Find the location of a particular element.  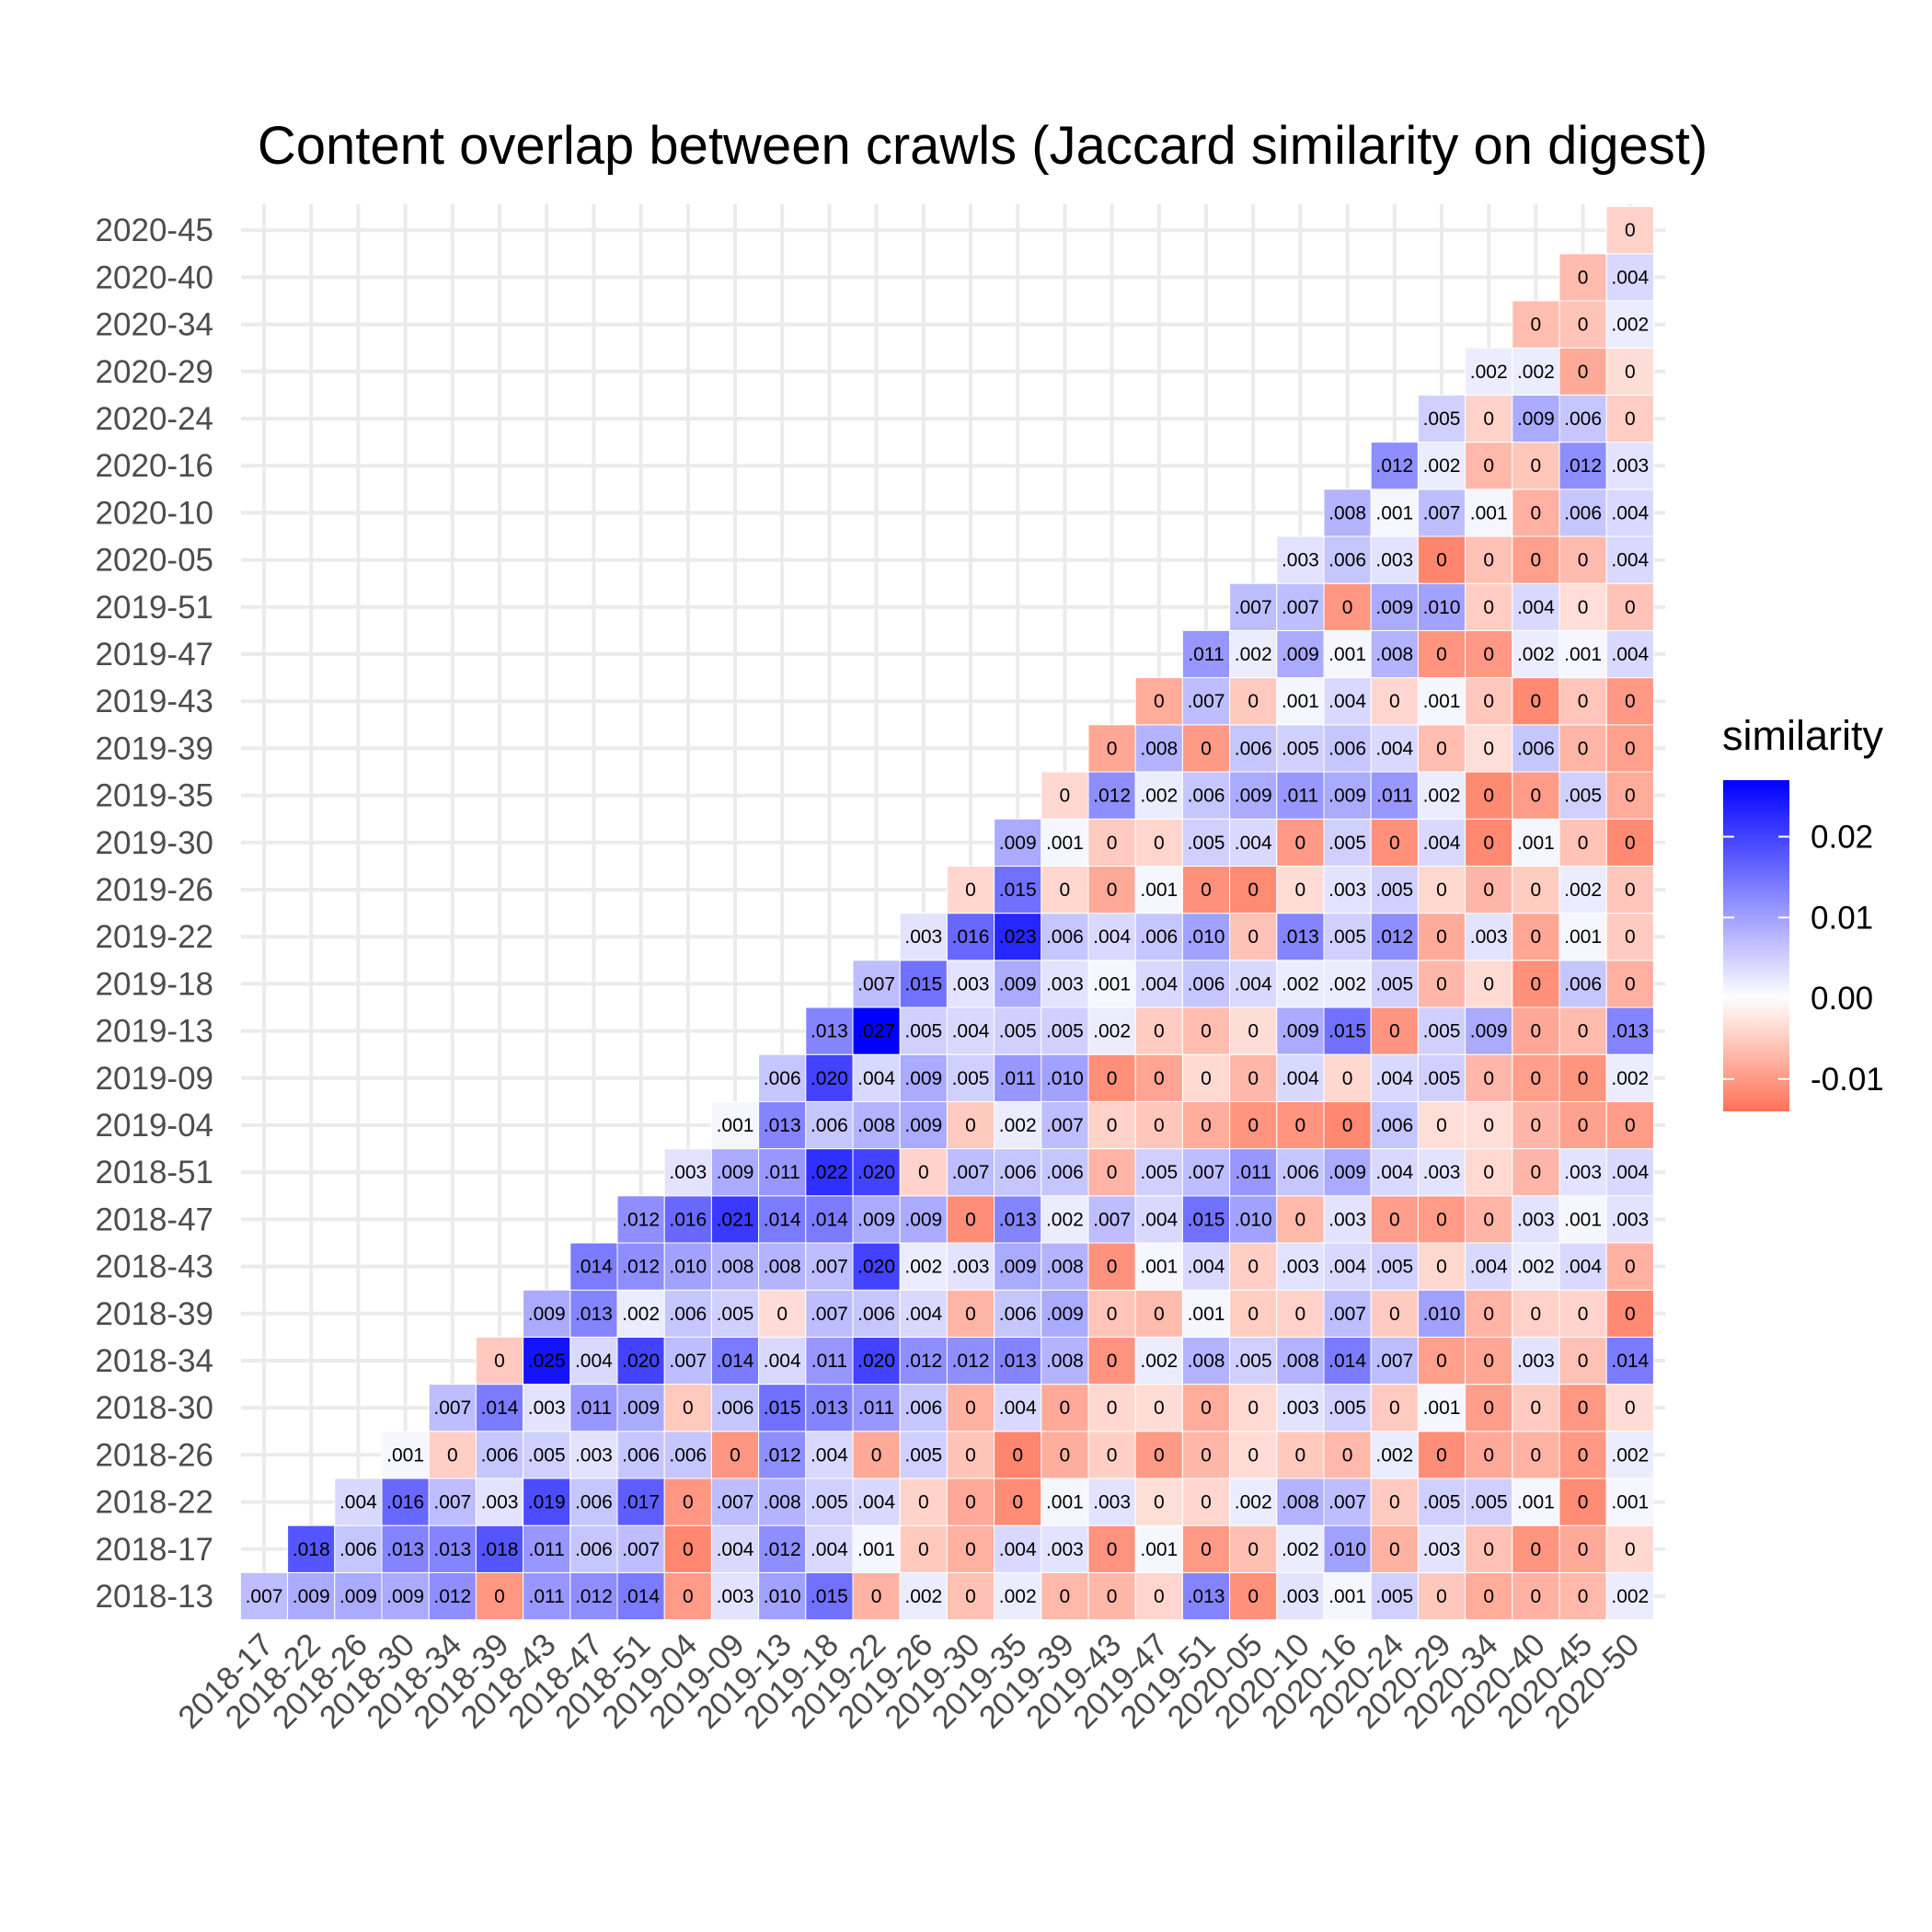

cell-value-label: .016 is located at coordinates (971, 937).